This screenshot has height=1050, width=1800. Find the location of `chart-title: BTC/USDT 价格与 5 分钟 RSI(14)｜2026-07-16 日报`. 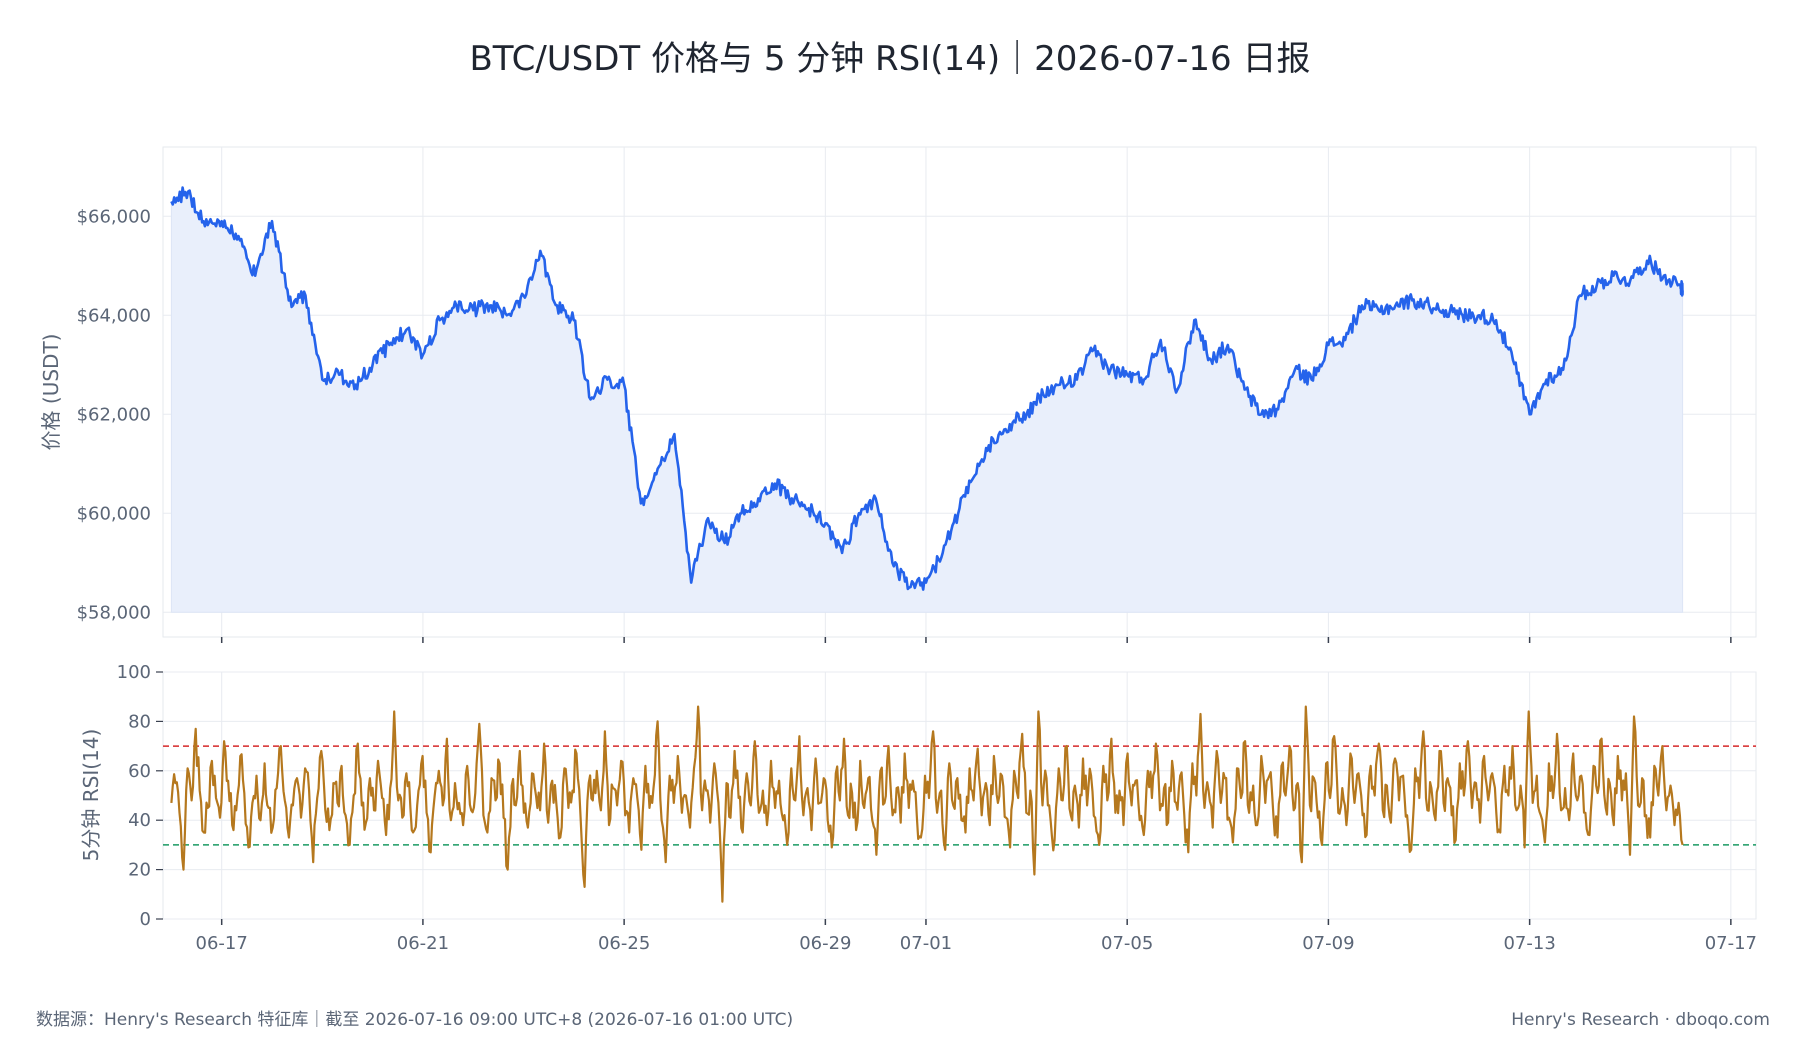

chart-title: BTC/USDT 价格与 5 分钟 RSI(14)｜2026-07-16 日报 is located at coordinates (889, 59).